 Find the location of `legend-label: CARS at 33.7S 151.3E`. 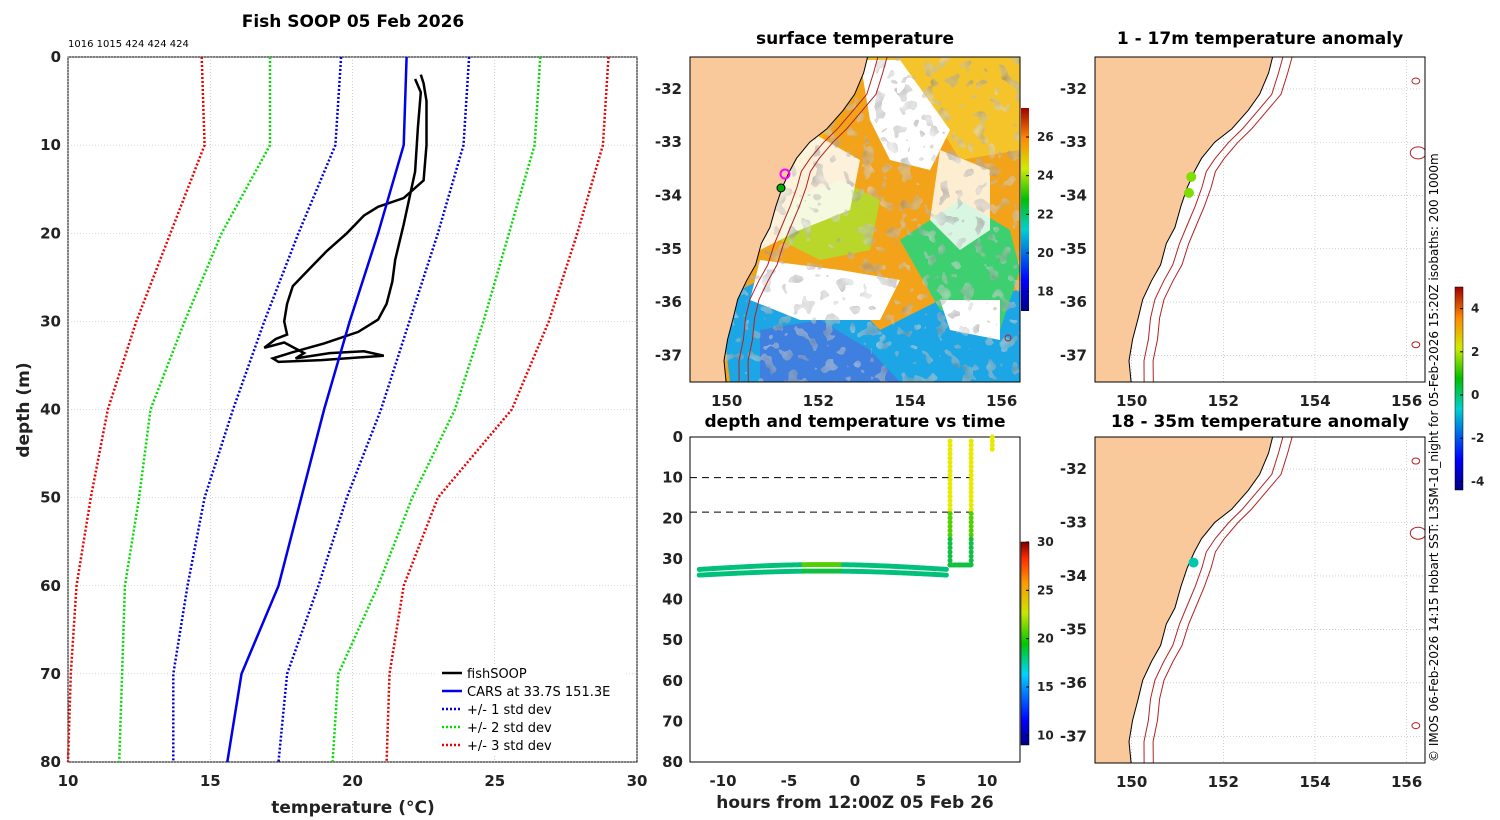

legend-label: CARS at 33.7S 151.3E is located at coordinates (538, 692).